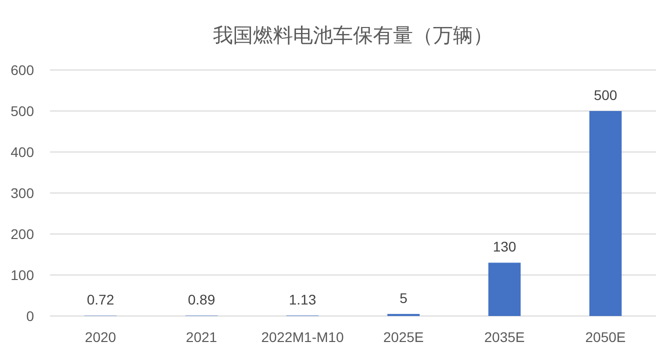  I want to click on y-tick-label: 200, so click(22, 234).